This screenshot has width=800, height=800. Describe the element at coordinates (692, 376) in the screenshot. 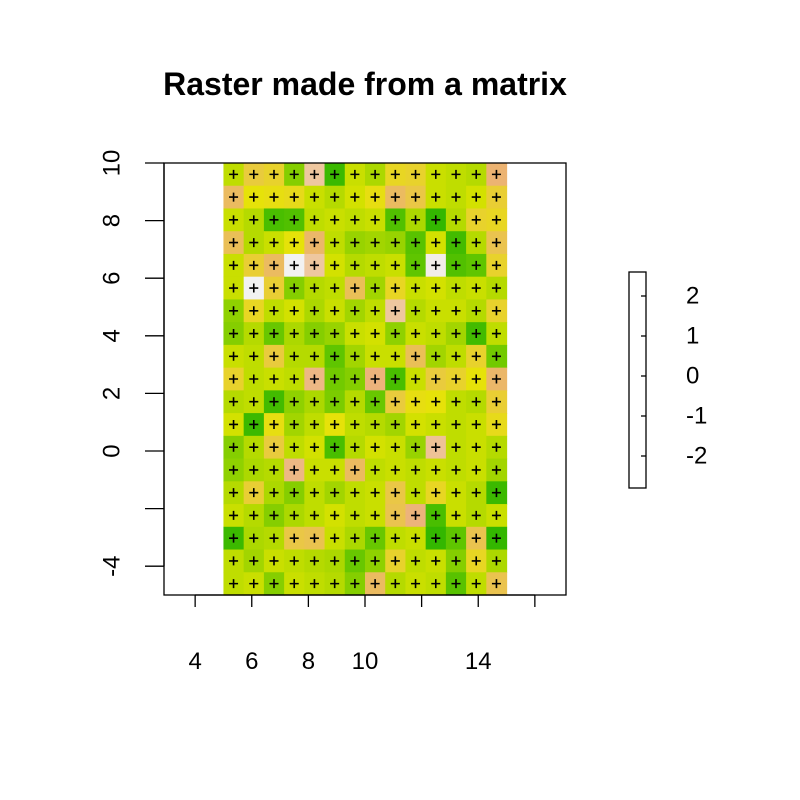

I see `colorbar-tick-label: 0` at that location.